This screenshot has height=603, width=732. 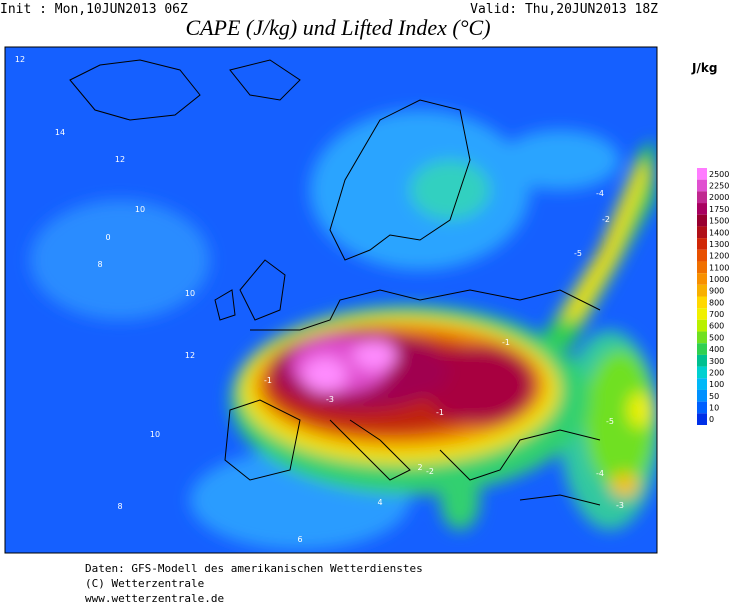 What do you see at coordinates (716, 361) in the screenshot?
I see `colorbar-label: 300` at bounding box center [716, 361].